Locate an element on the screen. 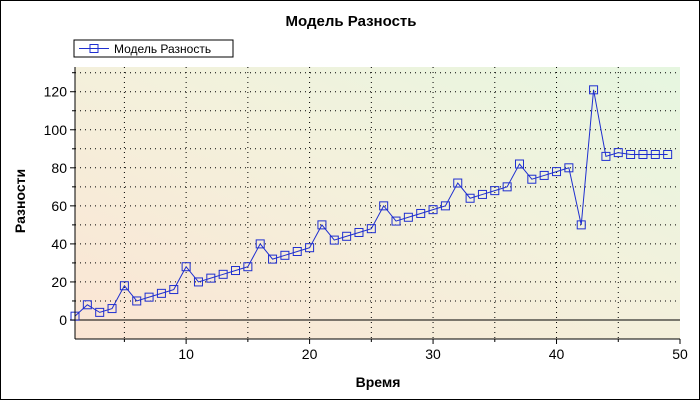  legend-marker-icon is located at coordinates (94, 48).